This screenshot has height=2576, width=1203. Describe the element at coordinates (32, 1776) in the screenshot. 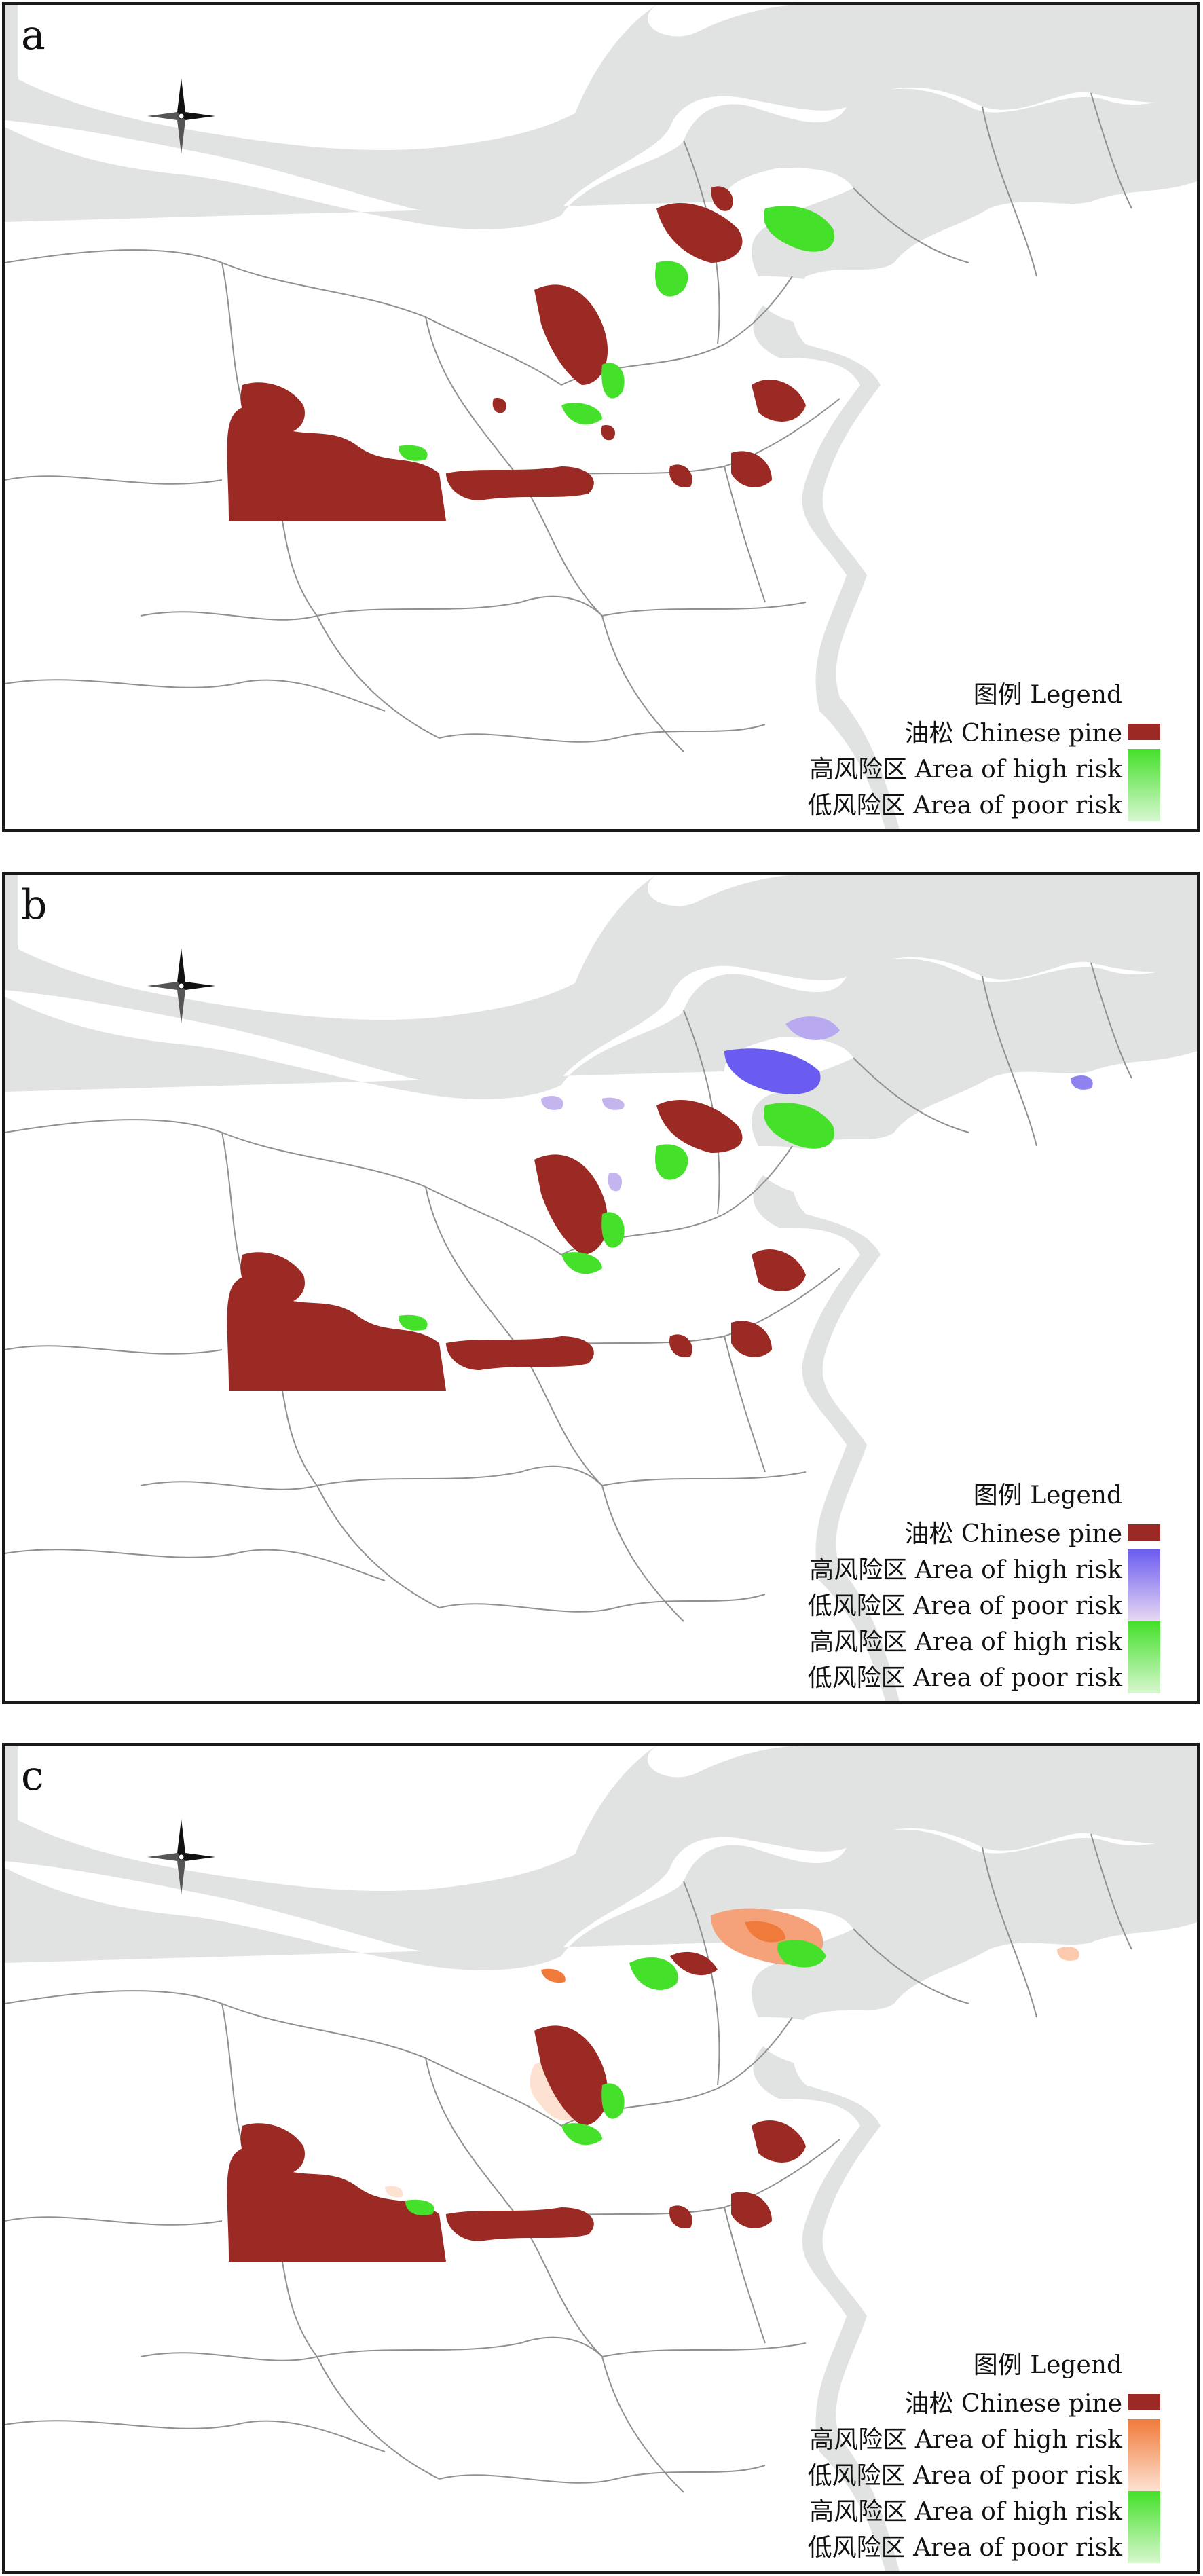

I see `panel-label: c` at that location.